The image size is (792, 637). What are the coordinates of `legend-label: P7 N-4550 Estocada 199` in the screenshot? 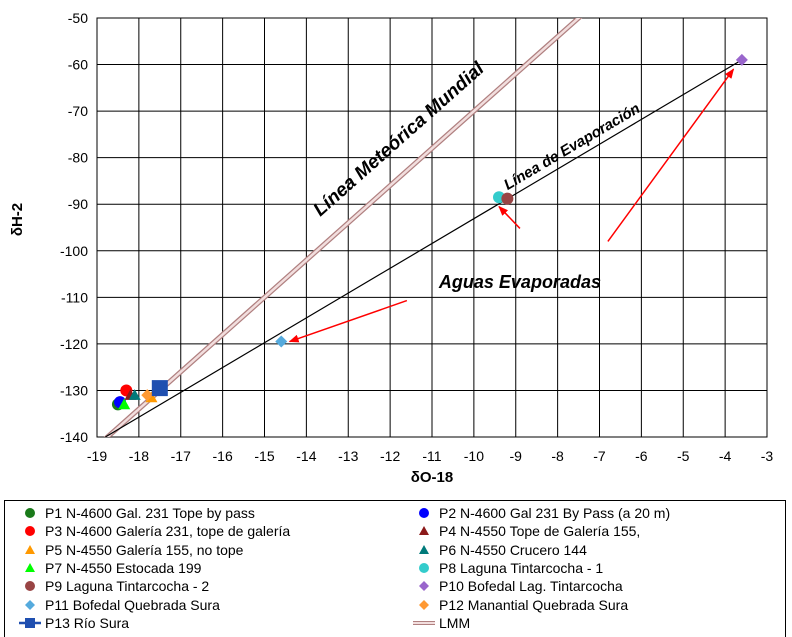 It's located at (123, 567).